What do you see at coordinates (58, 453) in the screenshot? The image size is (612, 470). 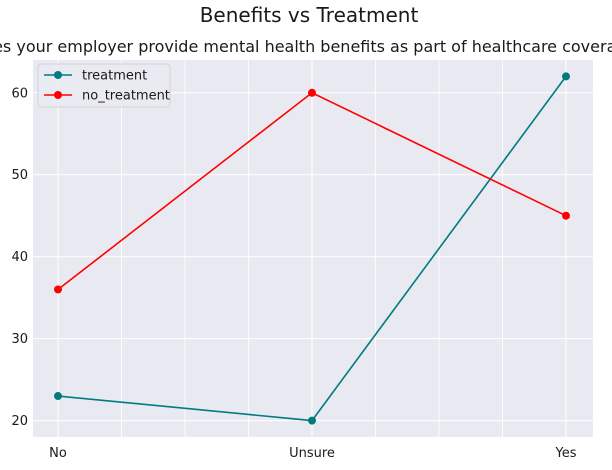 I see `x-tick-label: No` at bounding box center [58, 453].